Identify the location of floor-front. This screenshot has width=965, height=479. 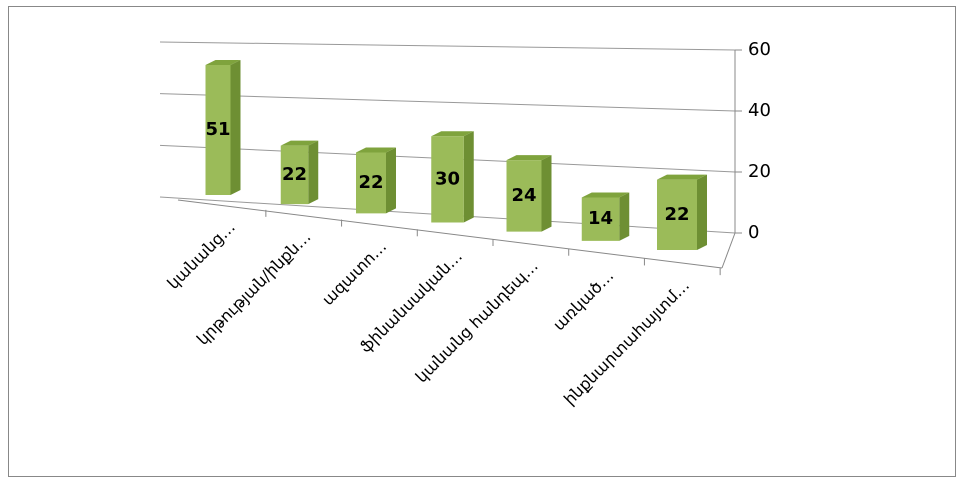
(450, 234).